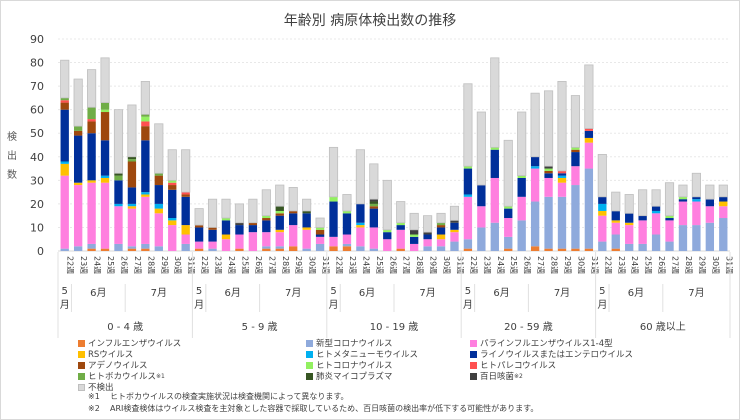 This screenshot has height=420, width=740. What do you see at coordinates (541, 343) in the screenshot?
I see `legend-item: パラインフルエンザウイルス1-4型` at bounding box center [541, 343].